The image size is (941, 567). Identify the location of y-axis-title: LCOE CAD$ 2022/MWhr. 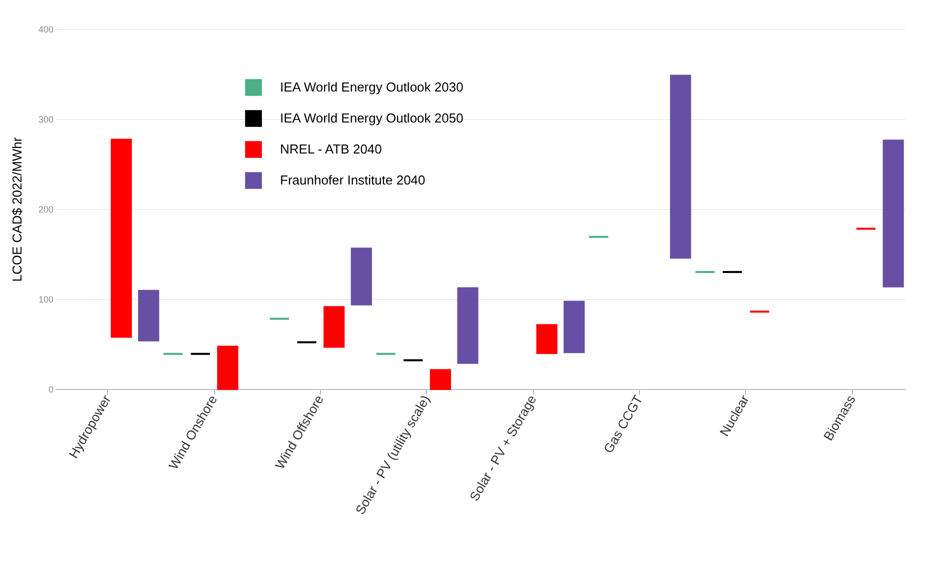
(16, 209).